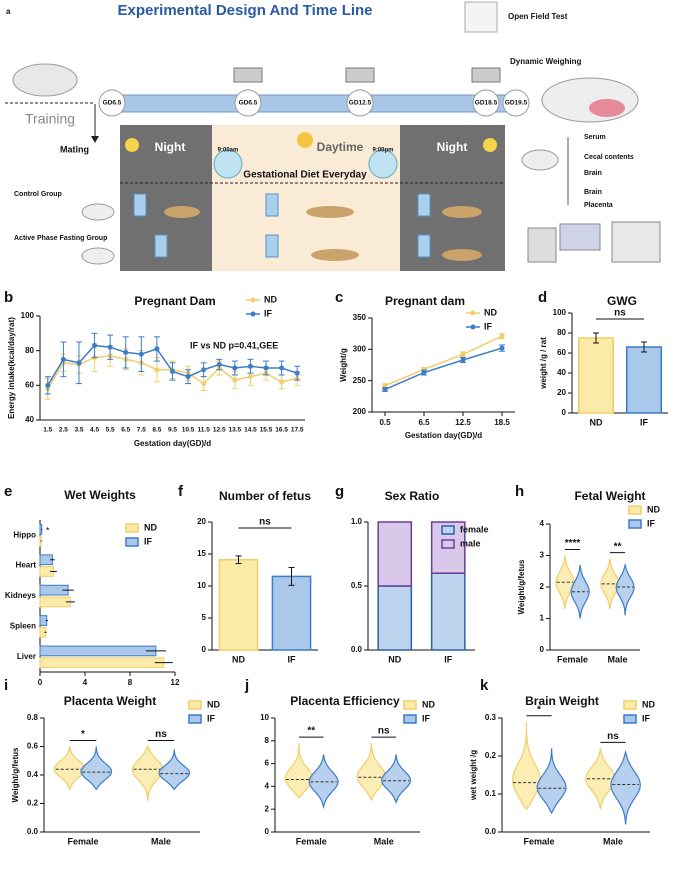 This screenshot has width=685, height=872. What do you see at coordinates (8, 297) in the screenshot?
I see `panel-letter: b` at bounding box center [8, 297].